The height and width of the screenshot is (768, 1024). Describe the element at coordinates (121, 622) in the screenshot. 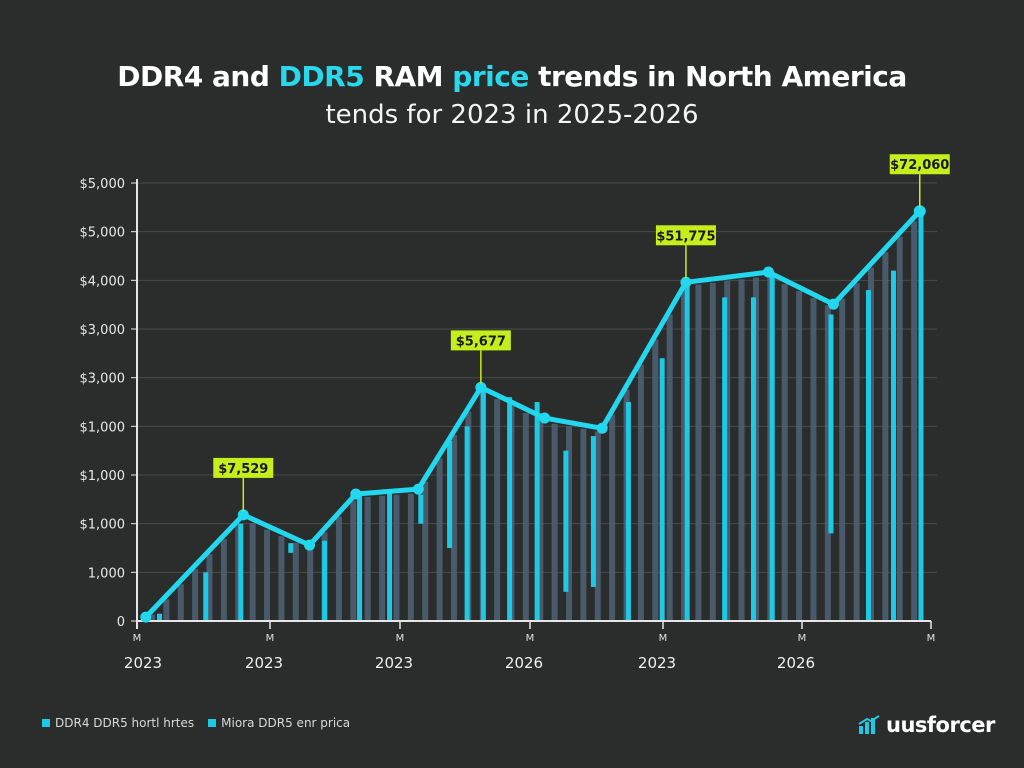

I see `y-tick-label: 0` at that location.